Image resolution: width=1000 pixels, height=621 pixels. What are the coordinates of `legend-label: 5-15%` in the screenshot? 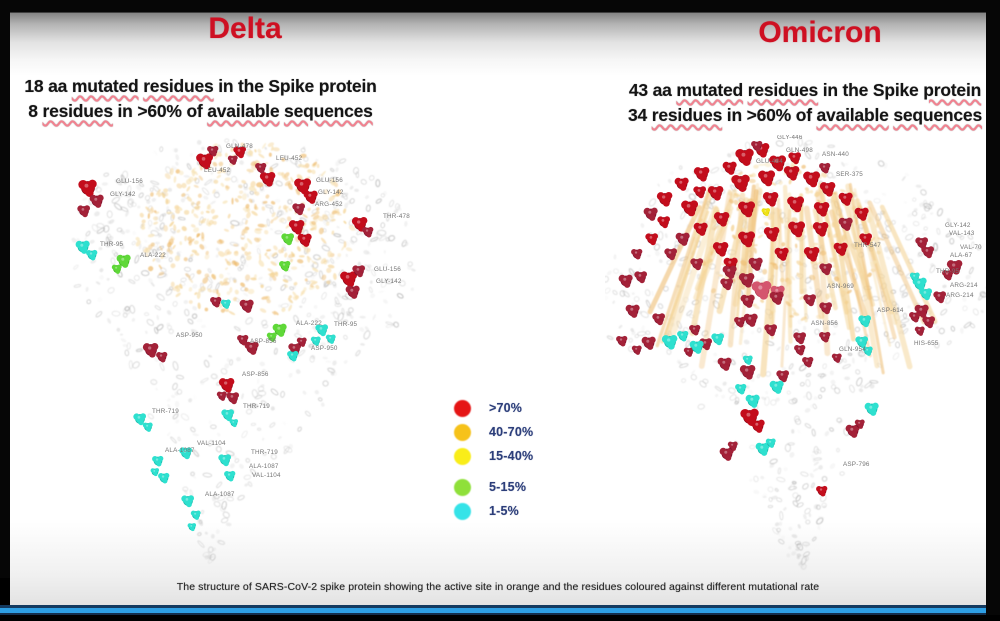 It's located at (508, 487).